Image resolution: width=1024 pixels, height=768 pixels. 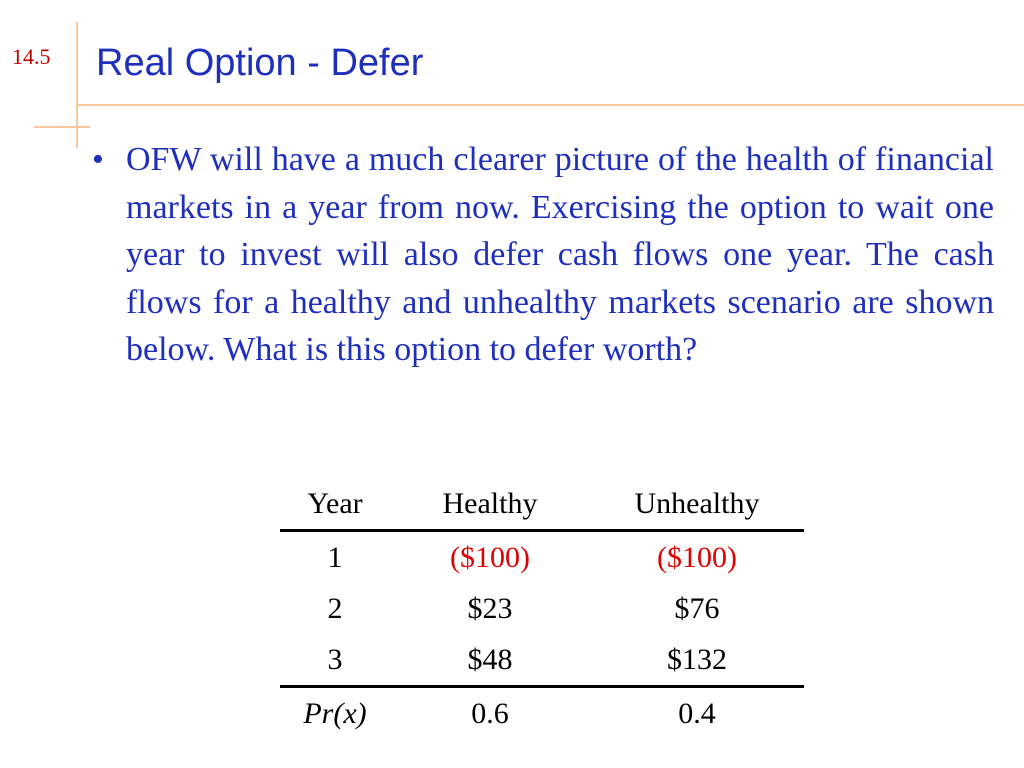 I want to click on probability-healthy: 0.6, so click(x=490, y=713).